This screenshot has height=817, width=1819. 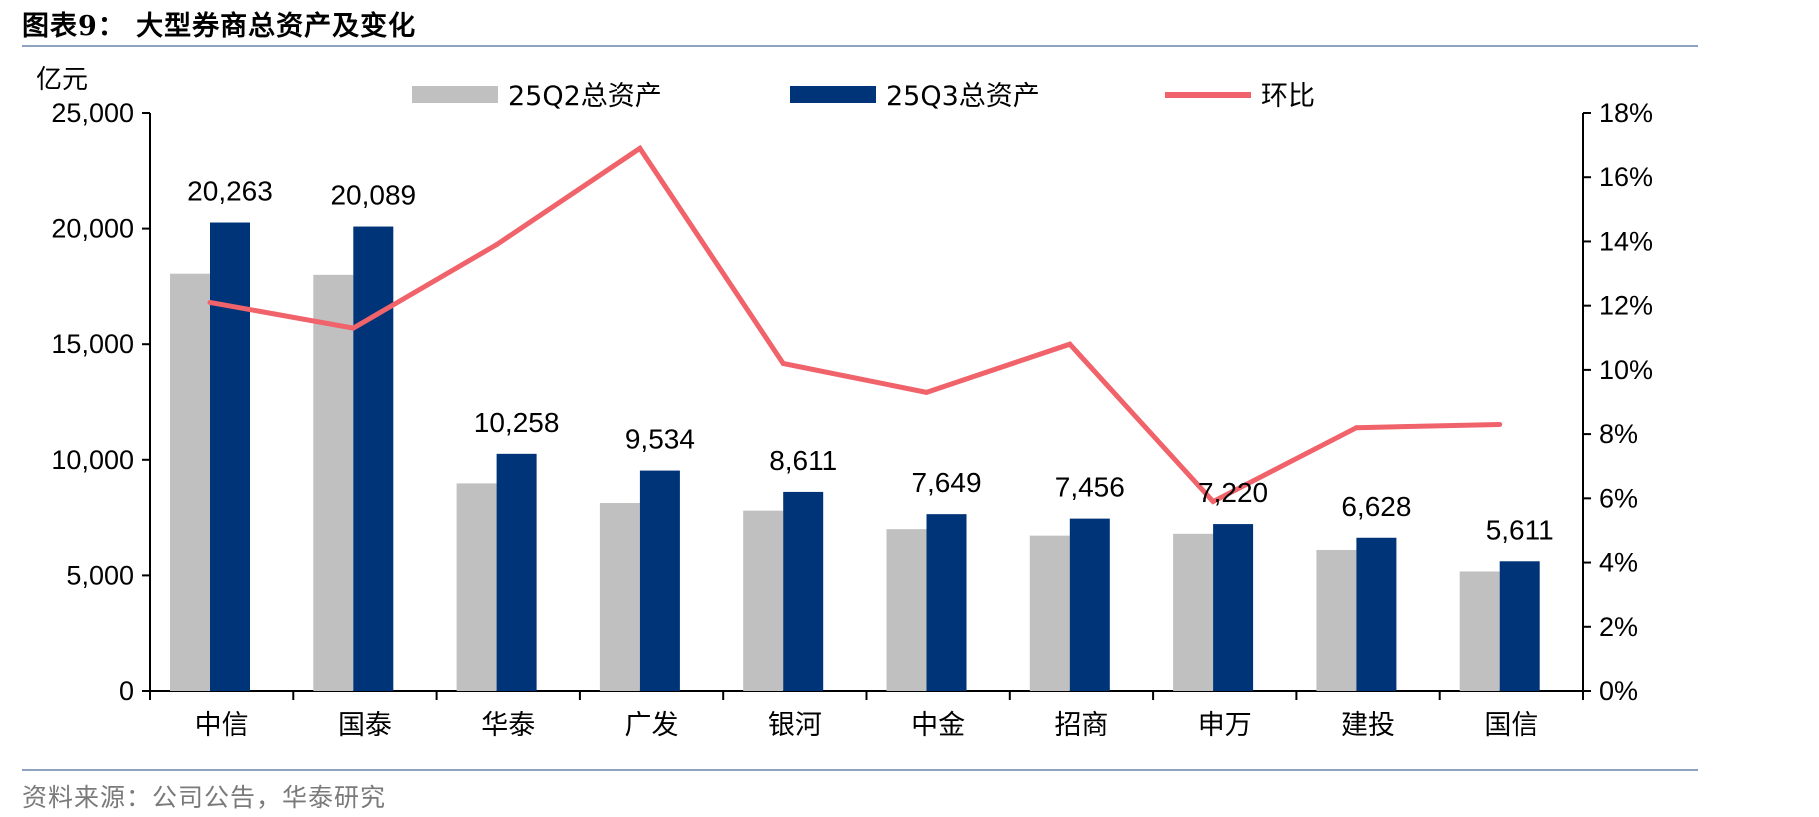 I want to click on legend-label: 环比, so click(x=1288, y=96).